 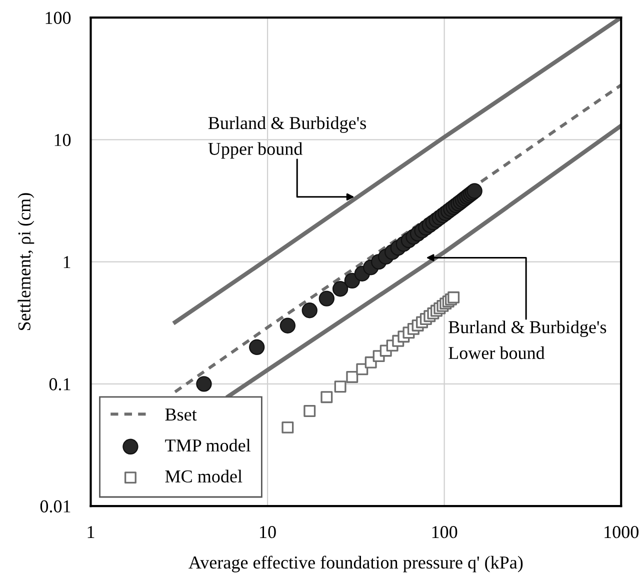 What do you see at coordinates (26, 261) in the screenshot?
I see `y-axis-title: Settlement, ρi (cm)` at bounding box center [26, 261].